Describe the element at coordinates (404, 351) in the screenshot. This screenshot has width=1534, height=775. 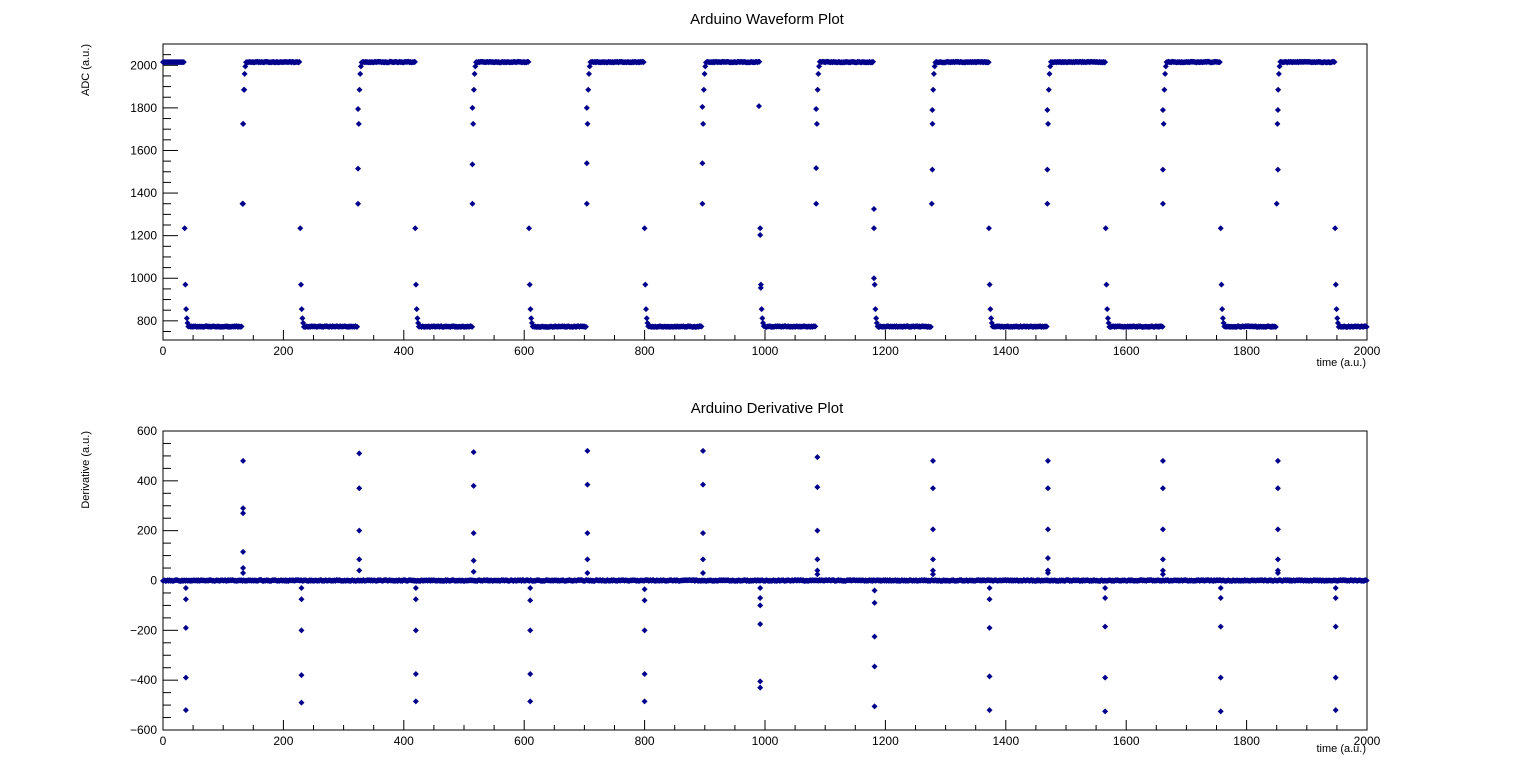
I see `x-tick-label: 400` at that location.